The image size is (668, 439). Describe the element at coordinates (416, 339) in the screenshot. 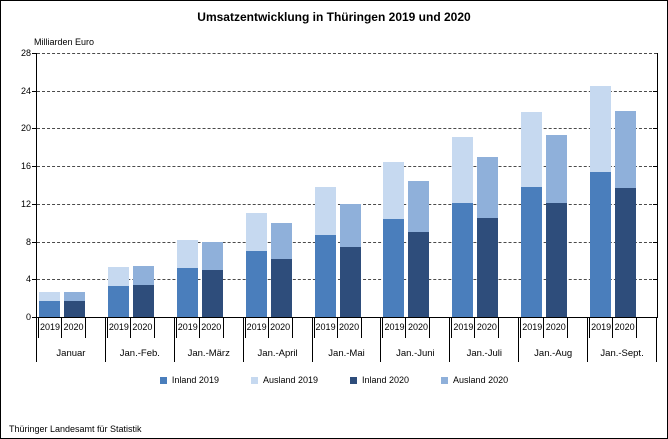

I see `x-axis-group: 2019 2020 Jan.-Juni` at that location.